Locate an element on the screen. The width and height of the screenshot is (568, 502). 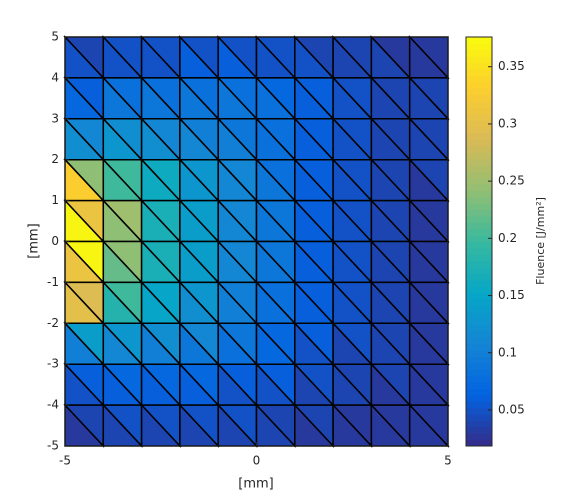
colorbar-tick-label: 0.35 is located at coordinates (511, 66).